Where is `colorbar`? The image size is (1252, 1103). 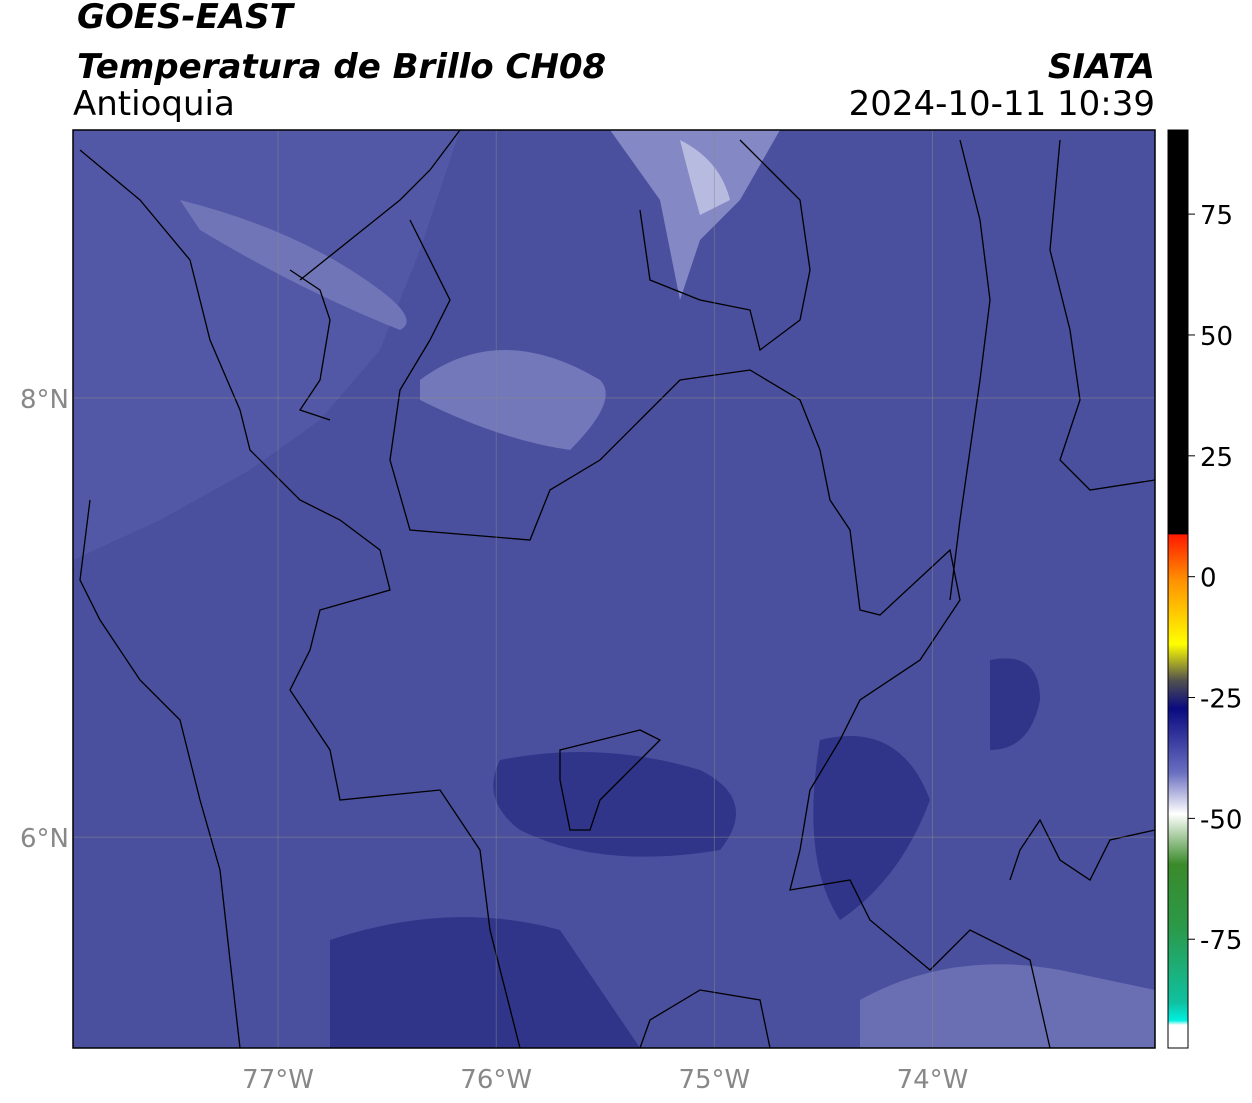 colorbar is located at coordinates (1178, 589).